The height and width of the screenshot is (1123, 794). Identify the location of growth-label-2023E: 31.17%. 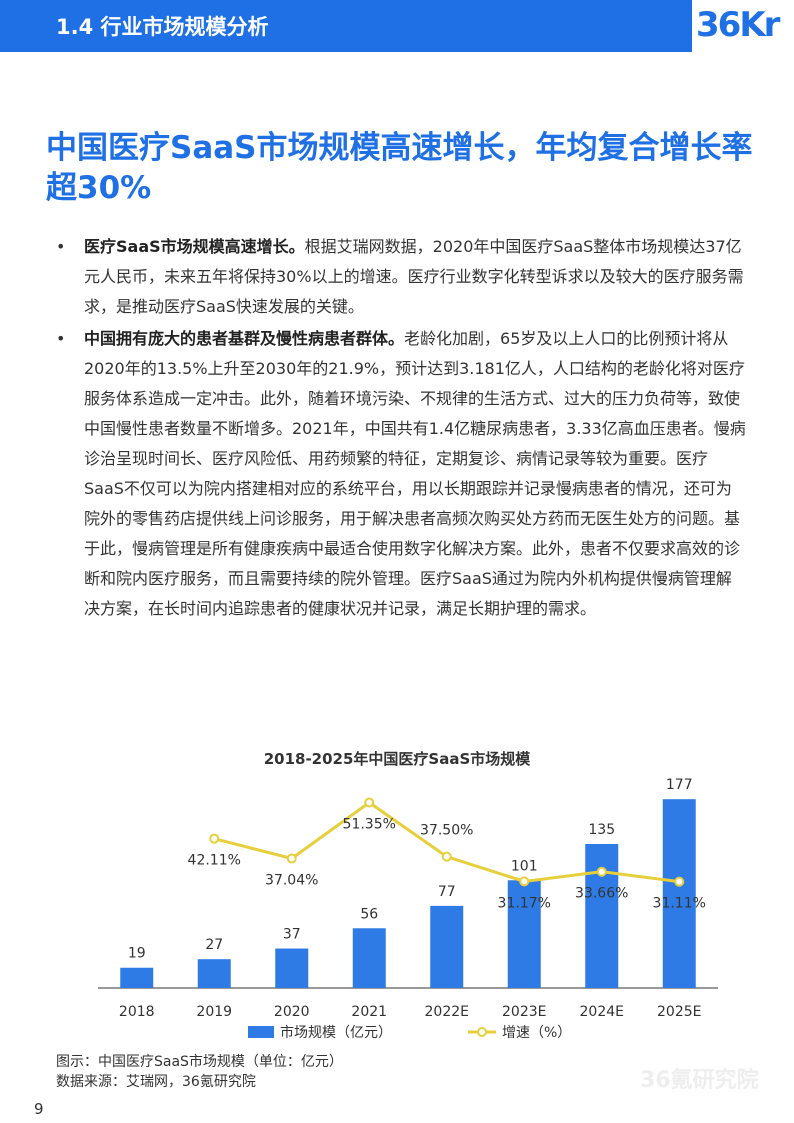
(524, 903).